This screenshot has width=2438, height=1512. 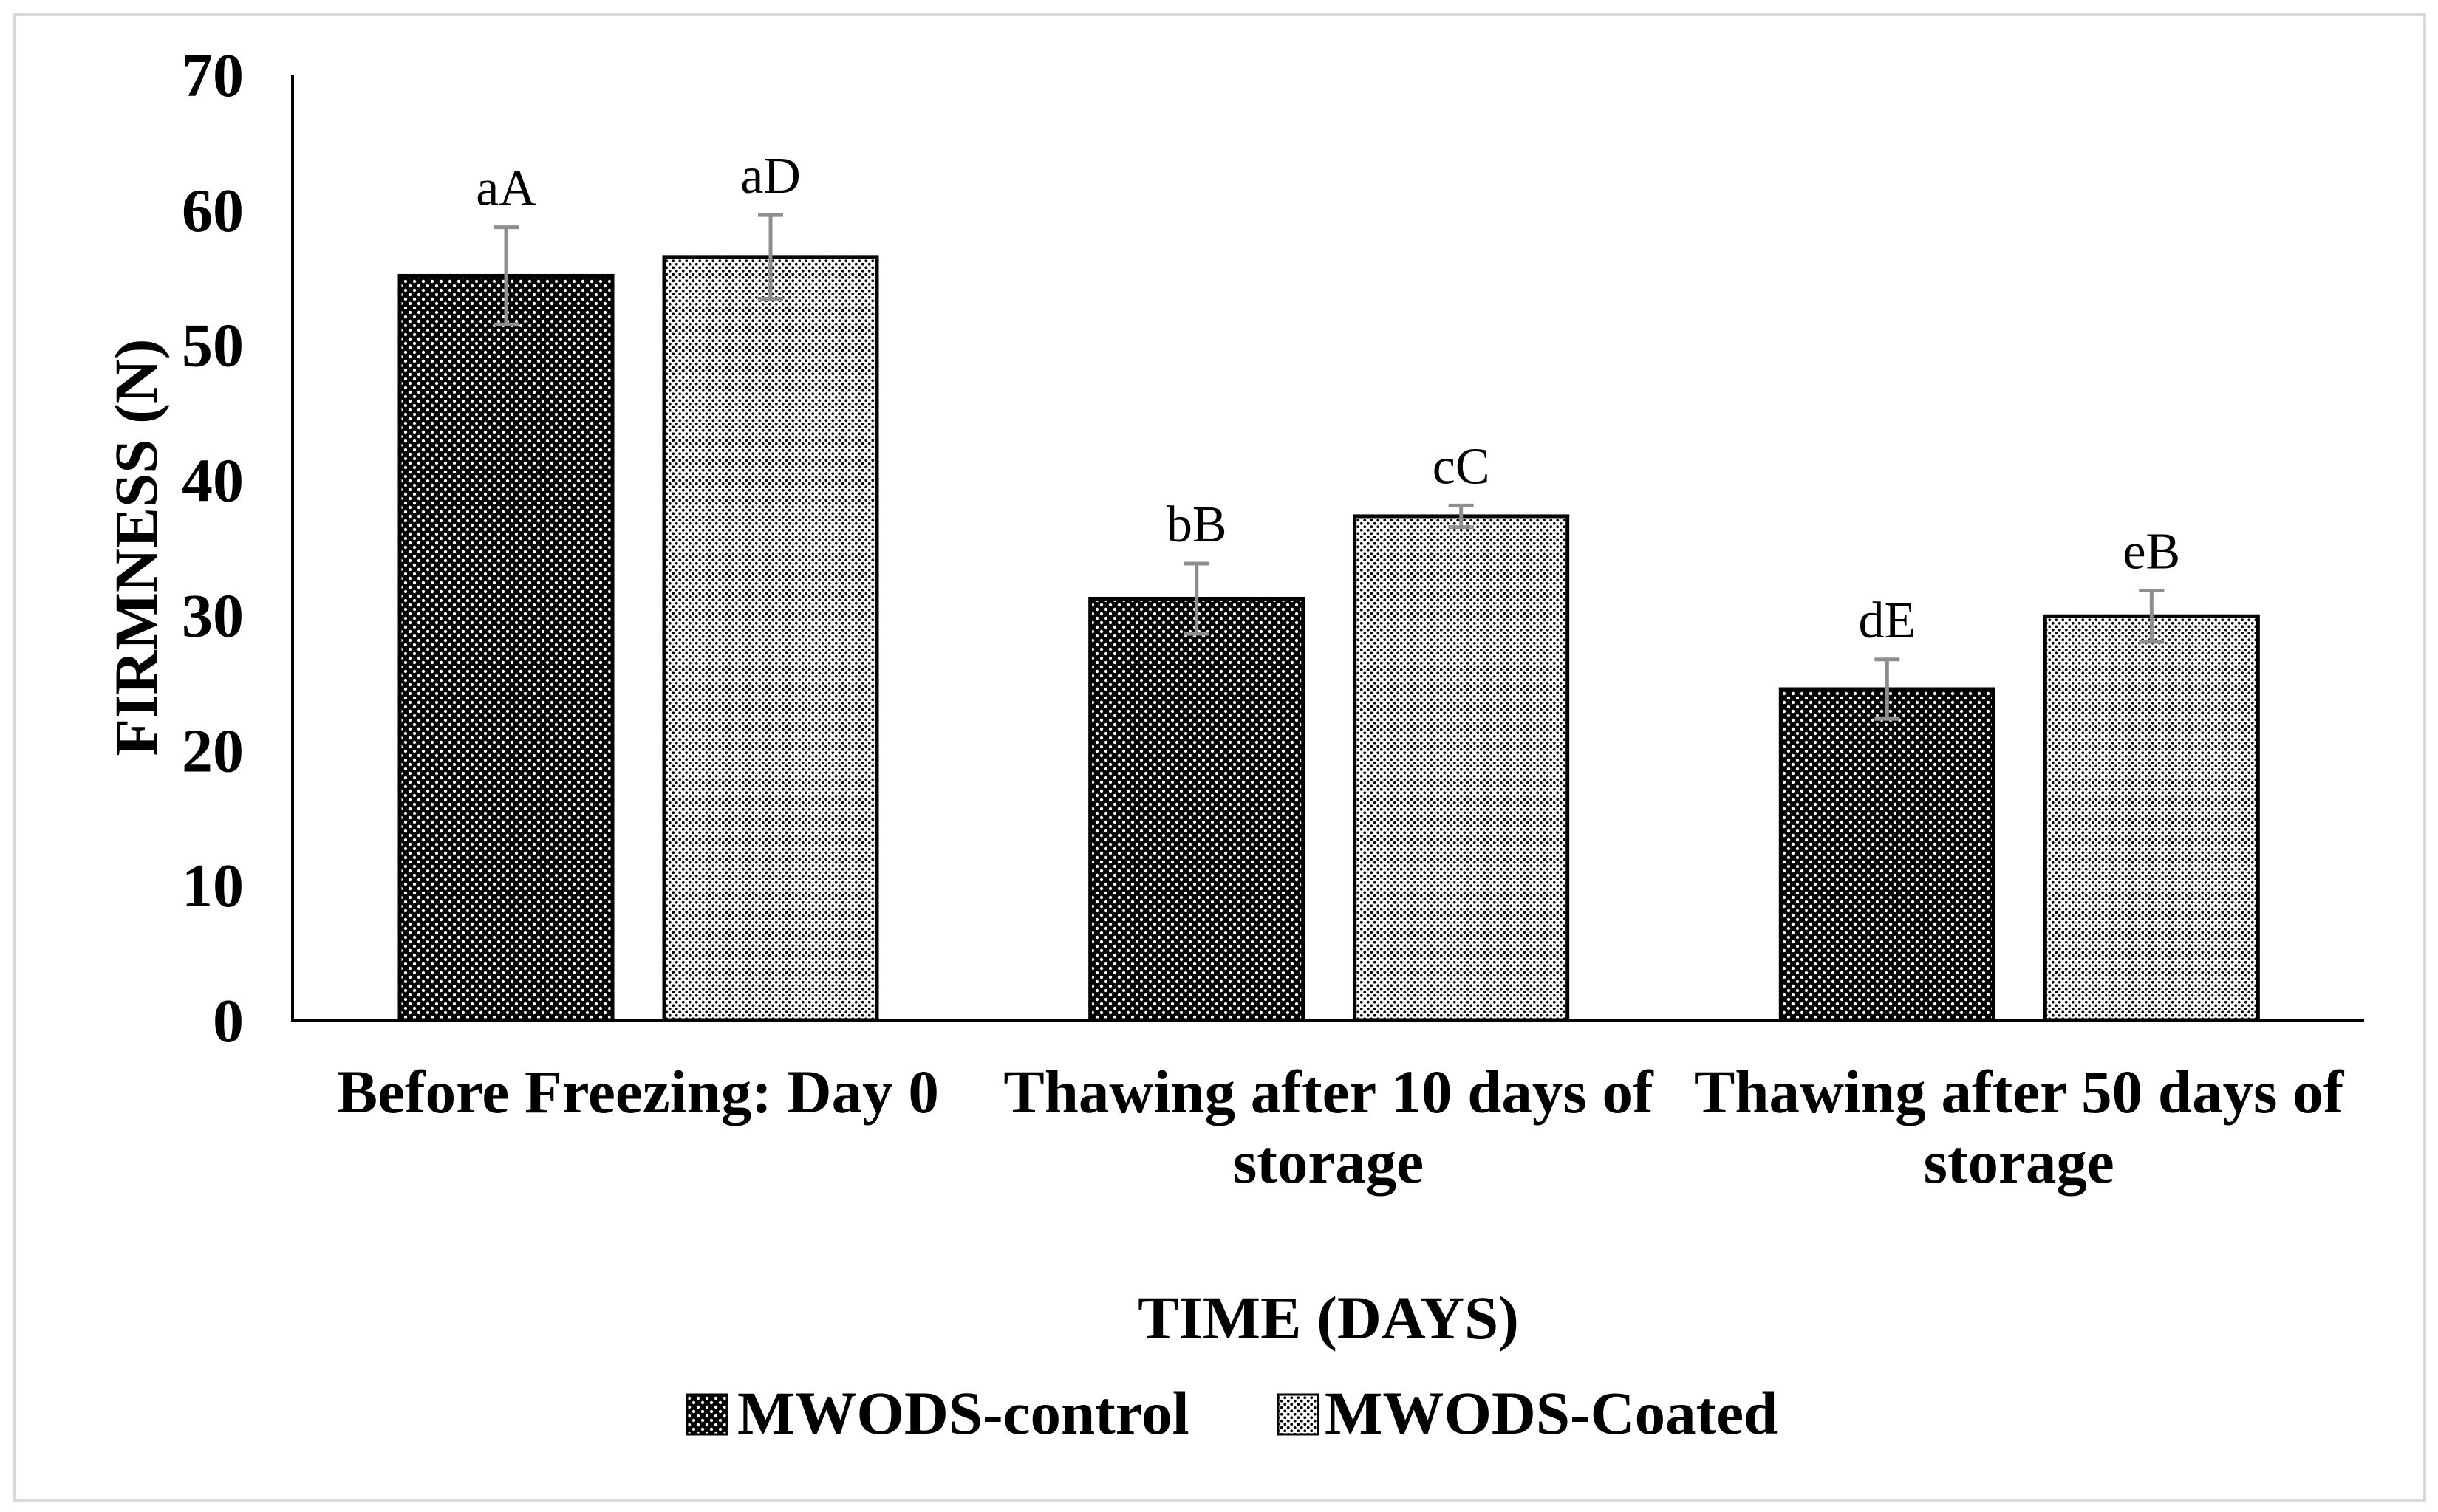 What do you see at coordinates (506, 647) in the screenshot?
I see `bar-series0-cat0` at bounding box center [506, 647].